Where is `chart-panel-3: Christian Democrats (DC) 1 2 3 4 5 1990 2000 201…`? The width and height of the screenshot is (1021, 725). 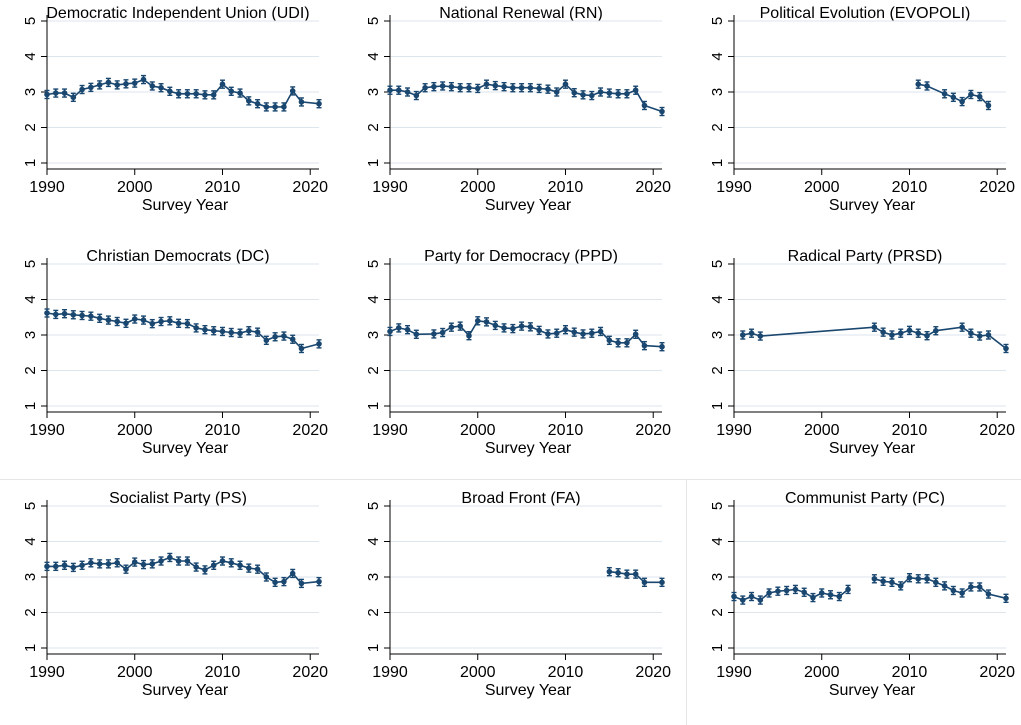
chart-panel-3: Christian Democrats (DC) 1 2 3 4 5 1990 2000 201… is located at coordinates (175, 352).